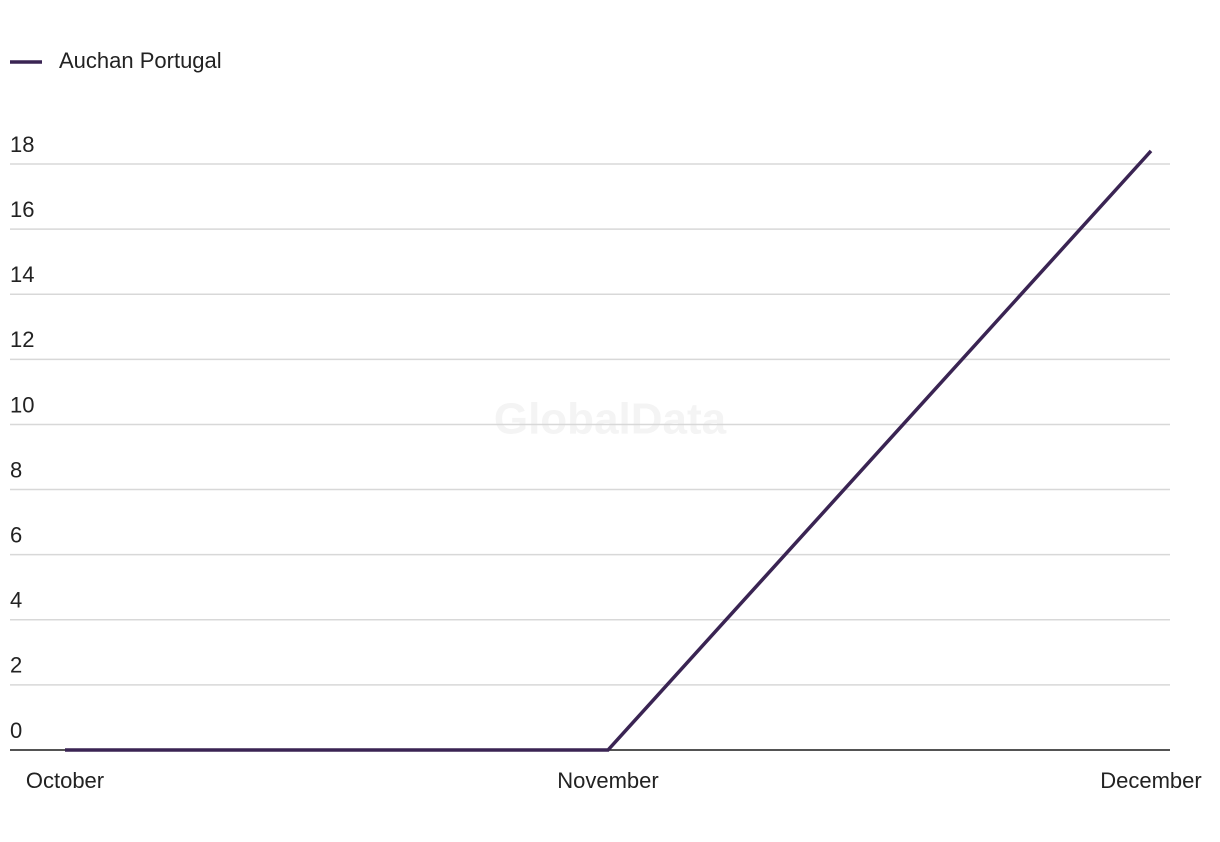 The image size is (1220, 842). I want to click on y-tick-label: 10, so click(22, 404).